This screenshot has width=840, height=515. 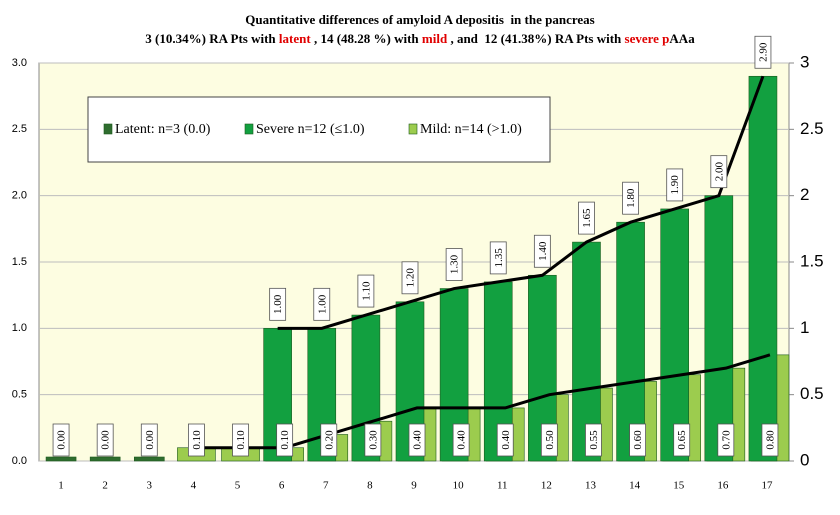 I want to click on value-label-text: 1.80, so click(x=631, y=198).